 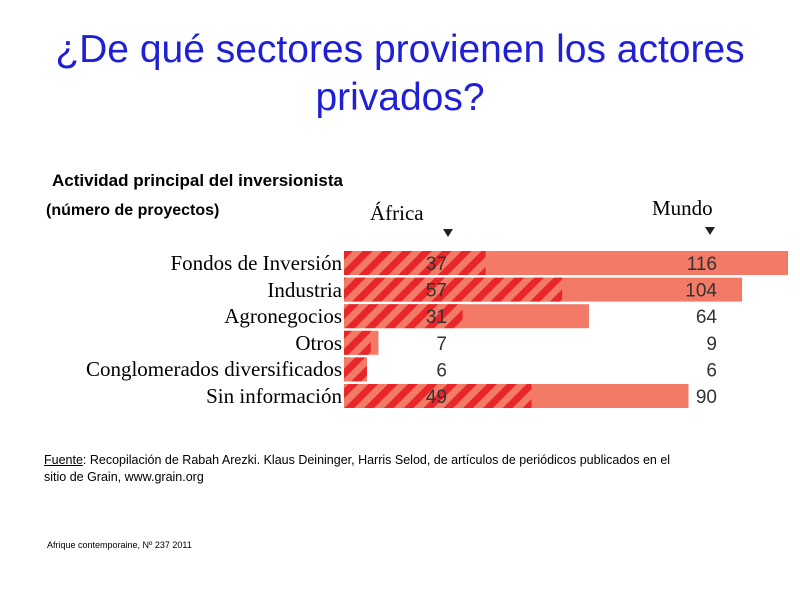 I want to click on value-label-mundo: 116, so click(x=702, y=264).